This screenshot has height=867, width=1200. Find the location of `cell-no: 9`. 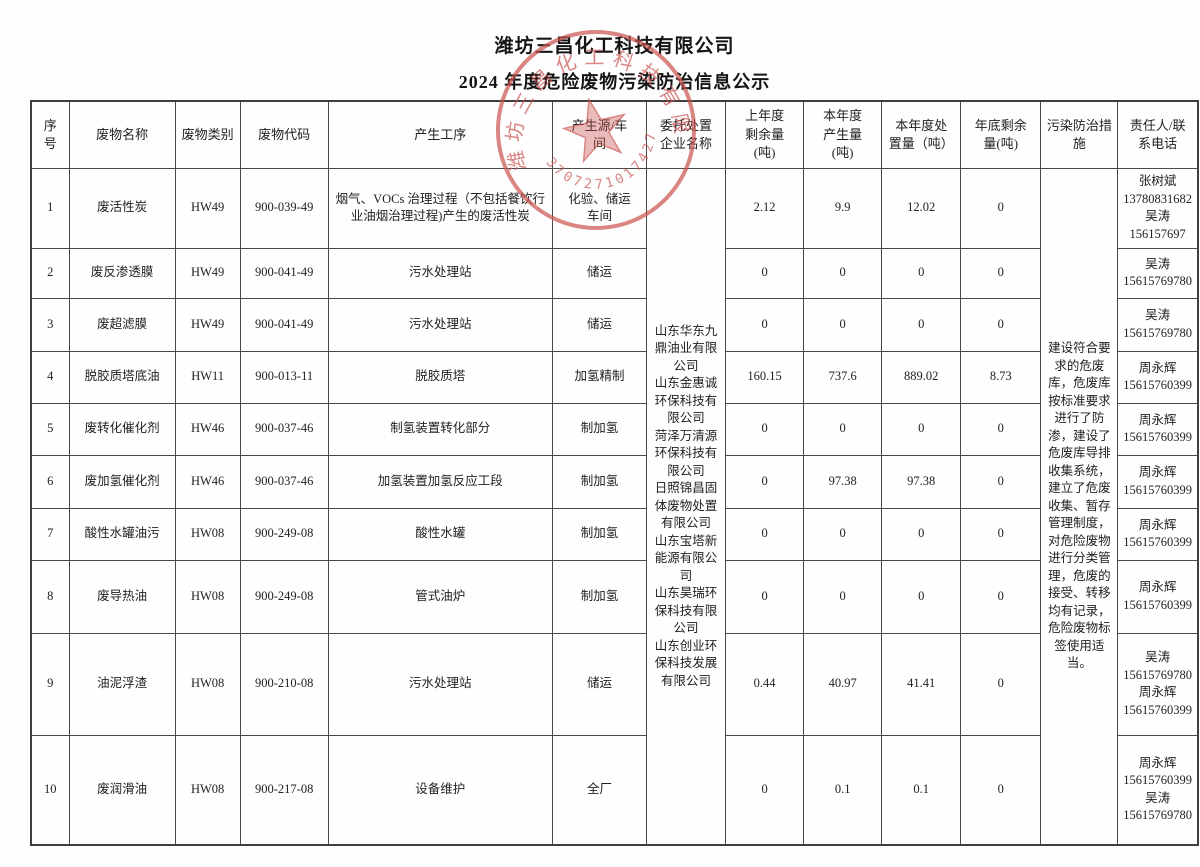

cell-no: 9 is located at coordinates (50, 684).